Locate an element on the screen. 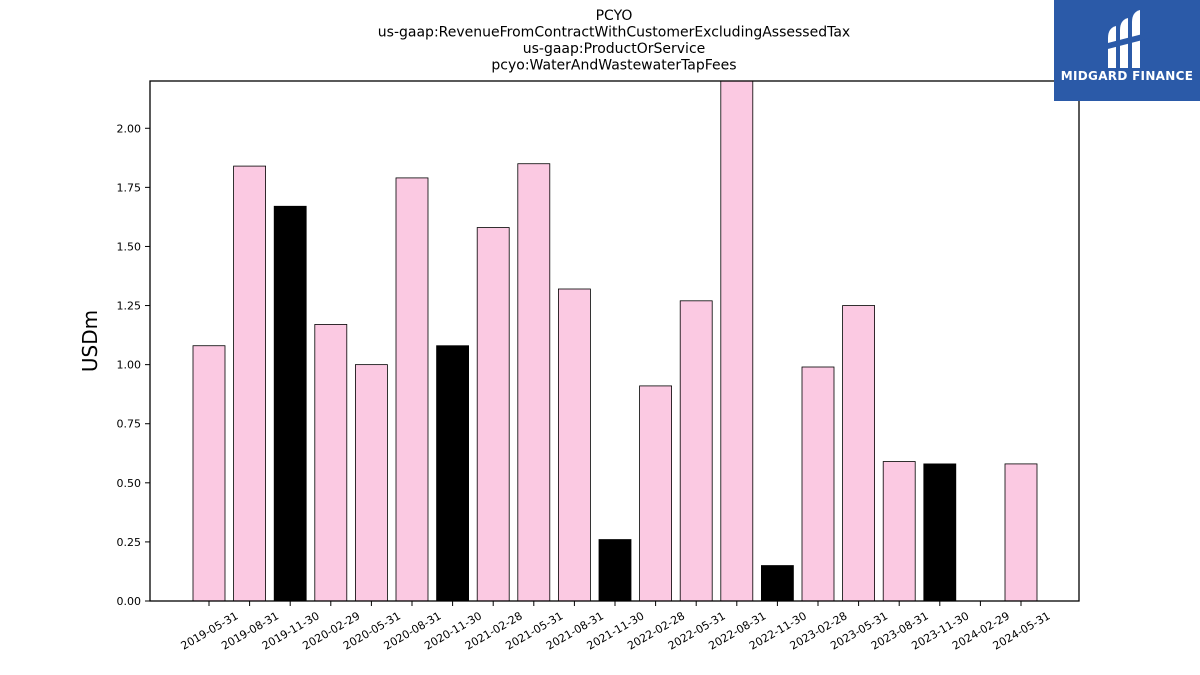 This screenshot has height=675, width=1200. midgard-finance-logo: MIDGARD FINANCE is located at coordinates (1127, 50).